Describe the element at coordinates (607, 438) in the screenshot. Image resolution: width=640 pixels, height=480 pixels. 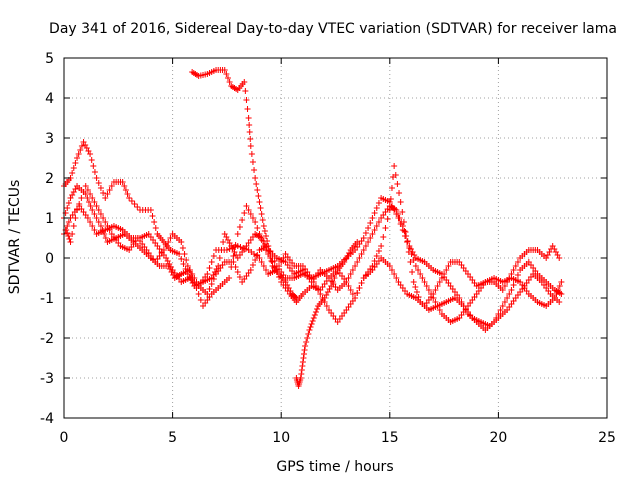
I see `x-tick-label: 25` at that location.